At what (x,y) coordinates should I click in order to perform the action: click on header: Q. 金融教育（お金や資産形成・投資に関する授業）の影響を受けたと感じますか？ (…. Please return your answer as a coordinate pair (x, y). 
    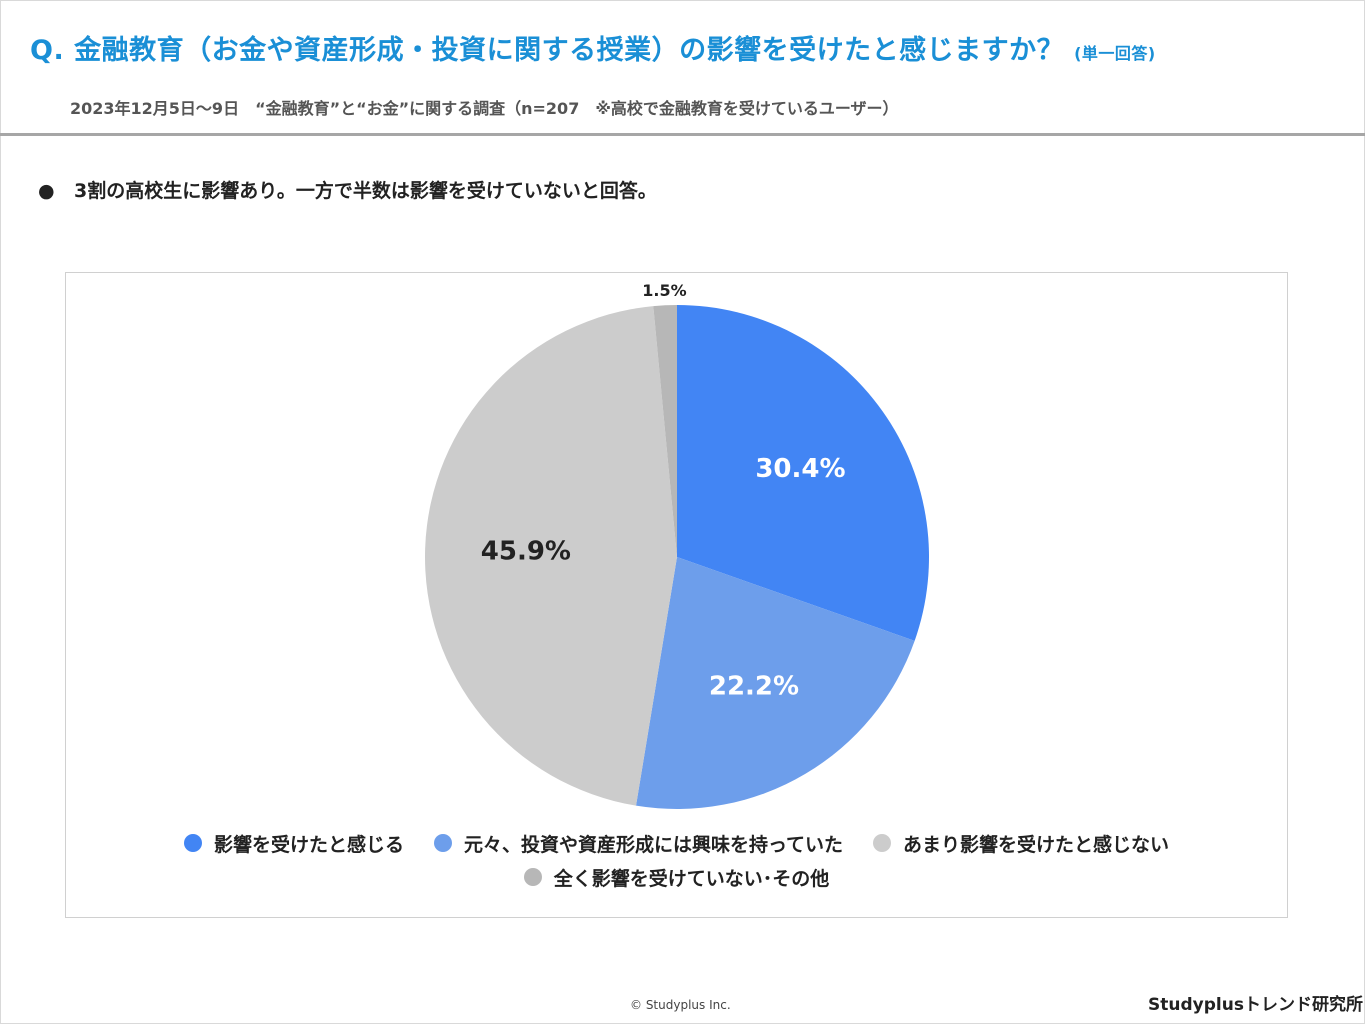
    Looking at the image, I should click on (682, 68).